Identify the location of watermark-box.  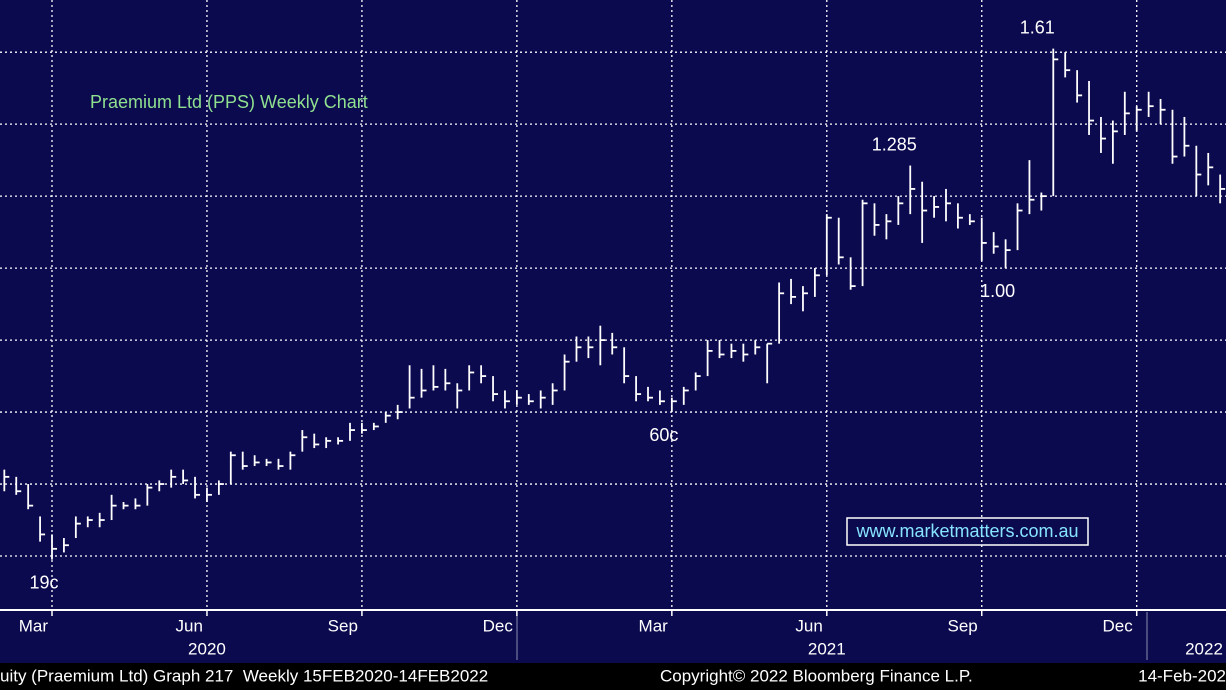
(967, 531).